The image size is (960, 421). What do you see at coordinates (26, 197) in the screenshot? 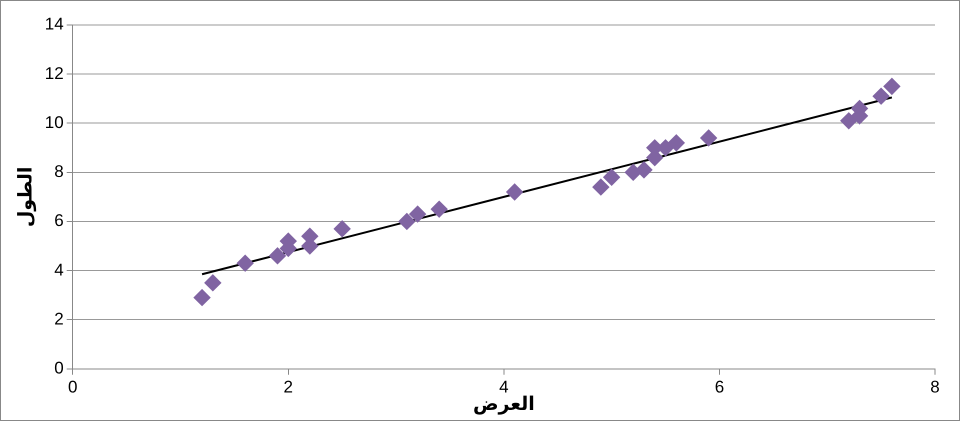
I see `y-axis-title: الطول` at bounding box center [26, 197].